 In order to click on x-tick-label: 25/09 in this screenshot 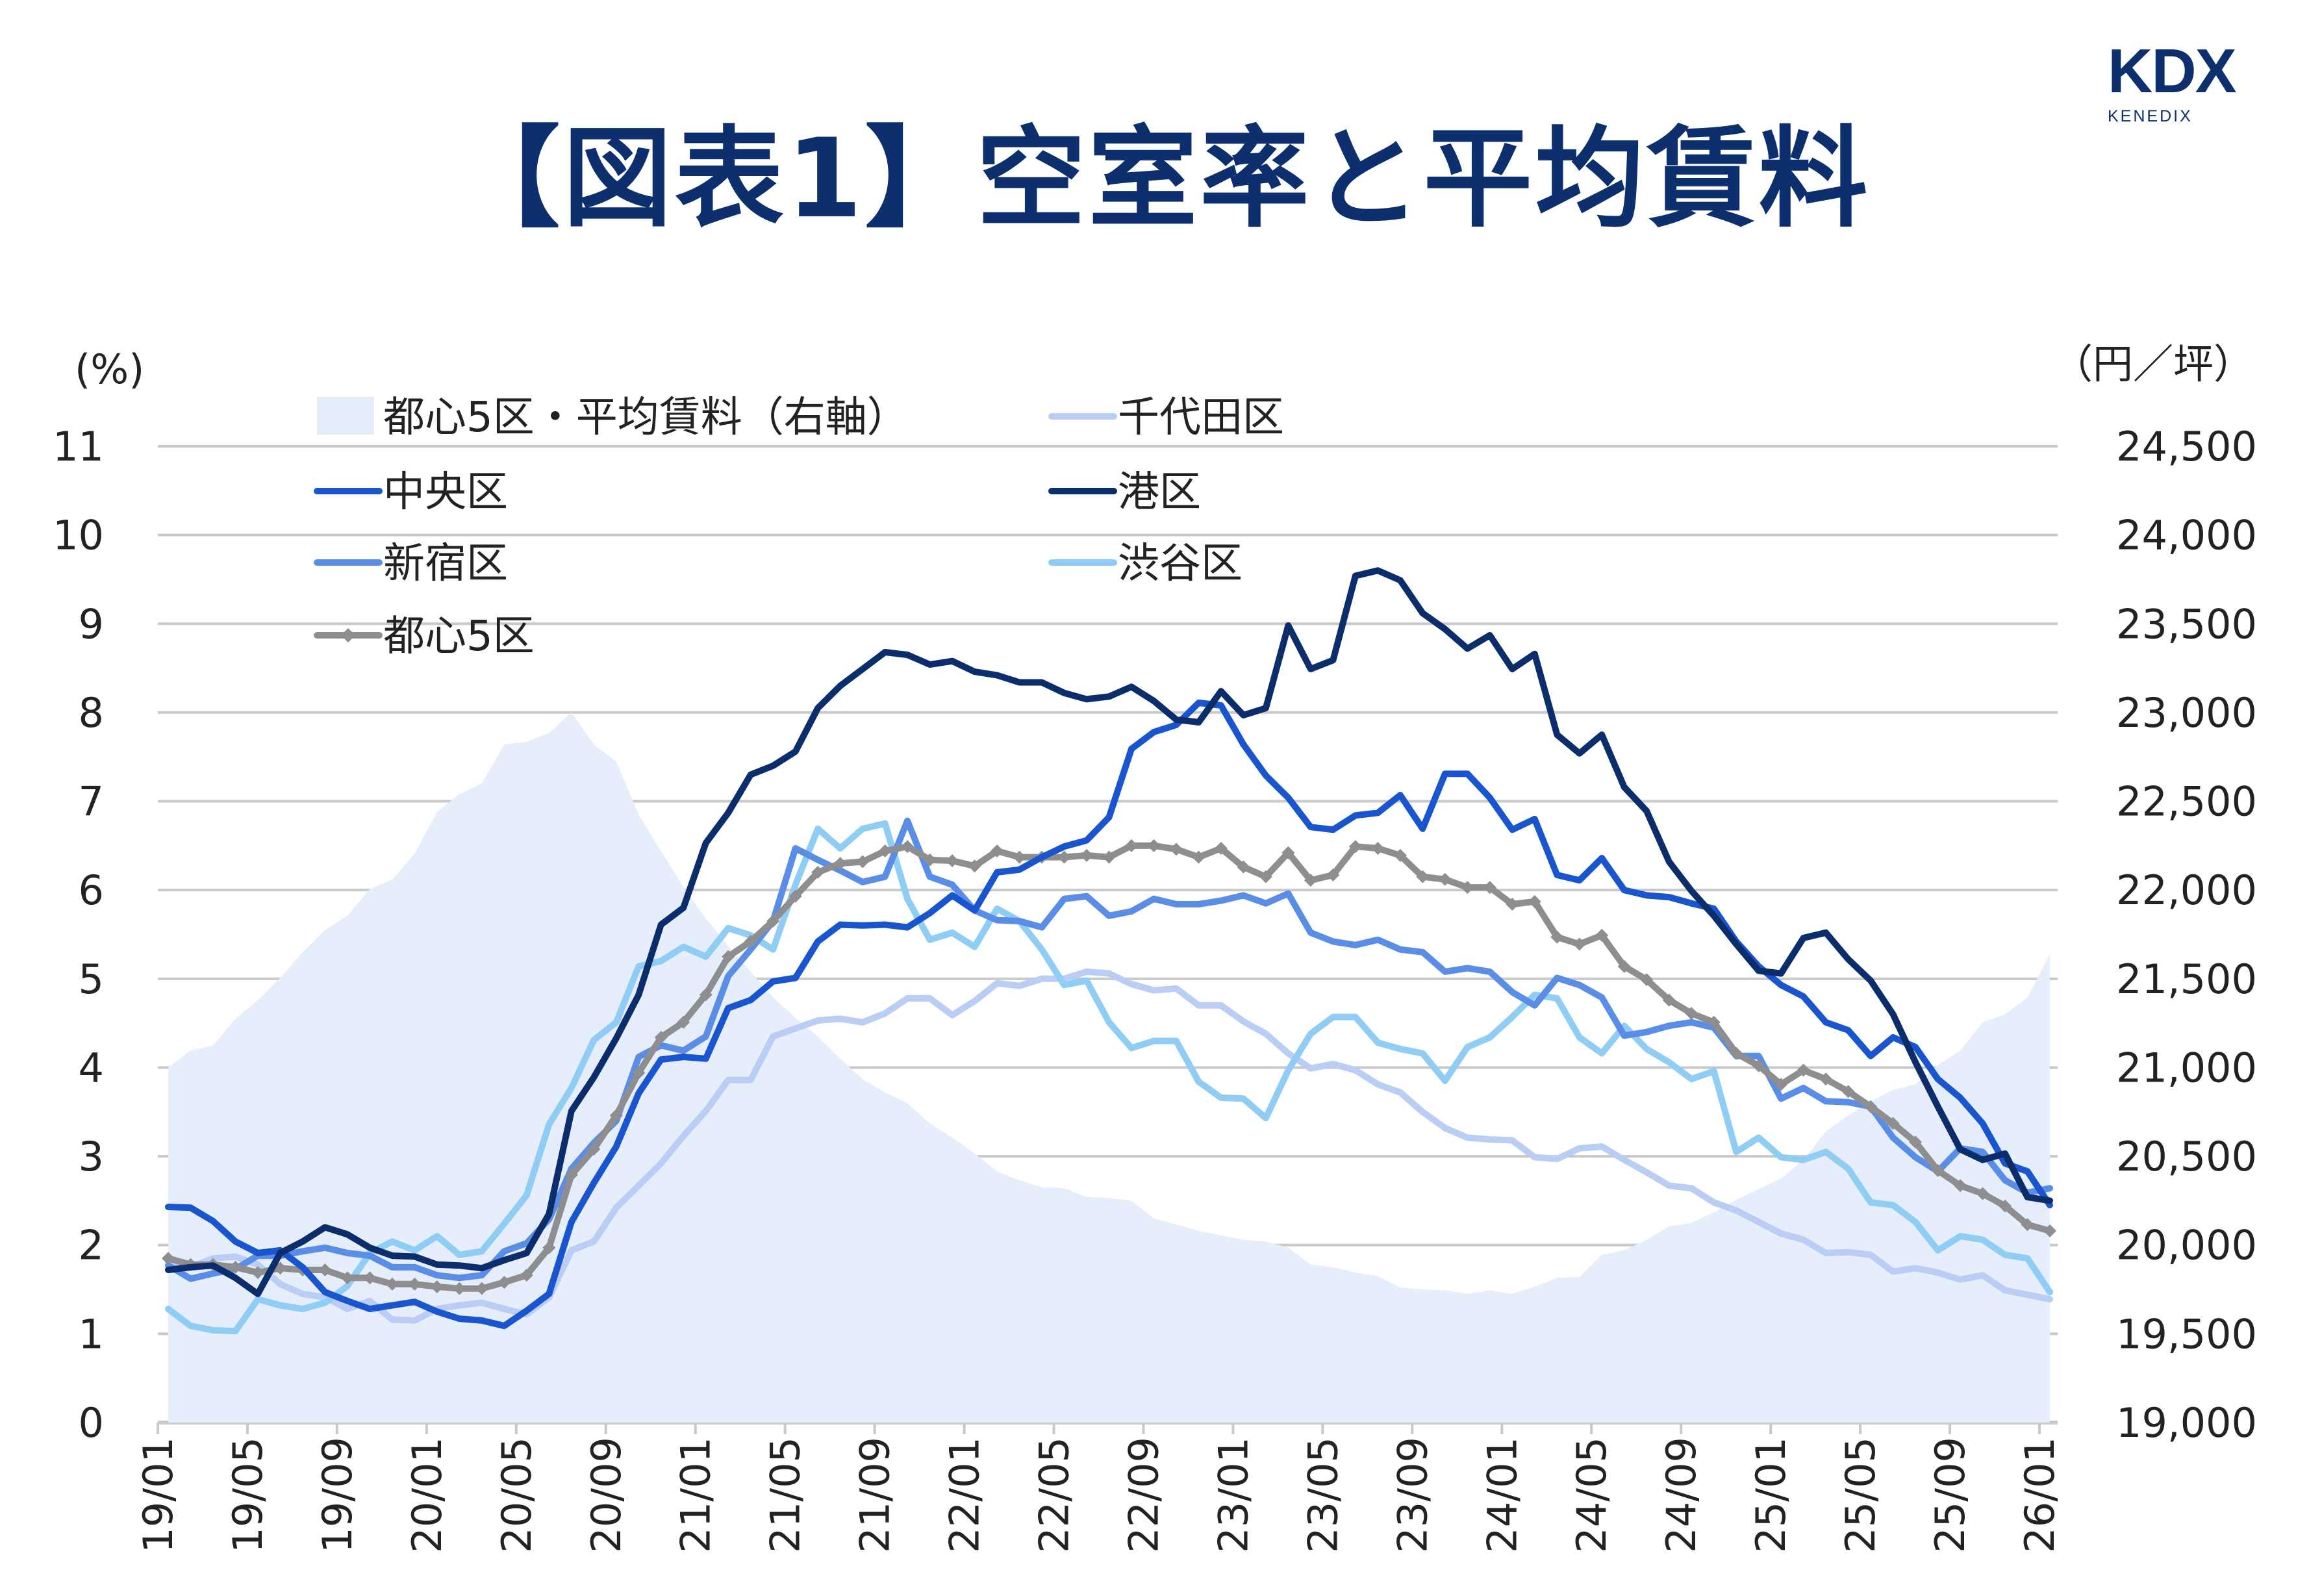, I will do `click(1950, 1495)`.